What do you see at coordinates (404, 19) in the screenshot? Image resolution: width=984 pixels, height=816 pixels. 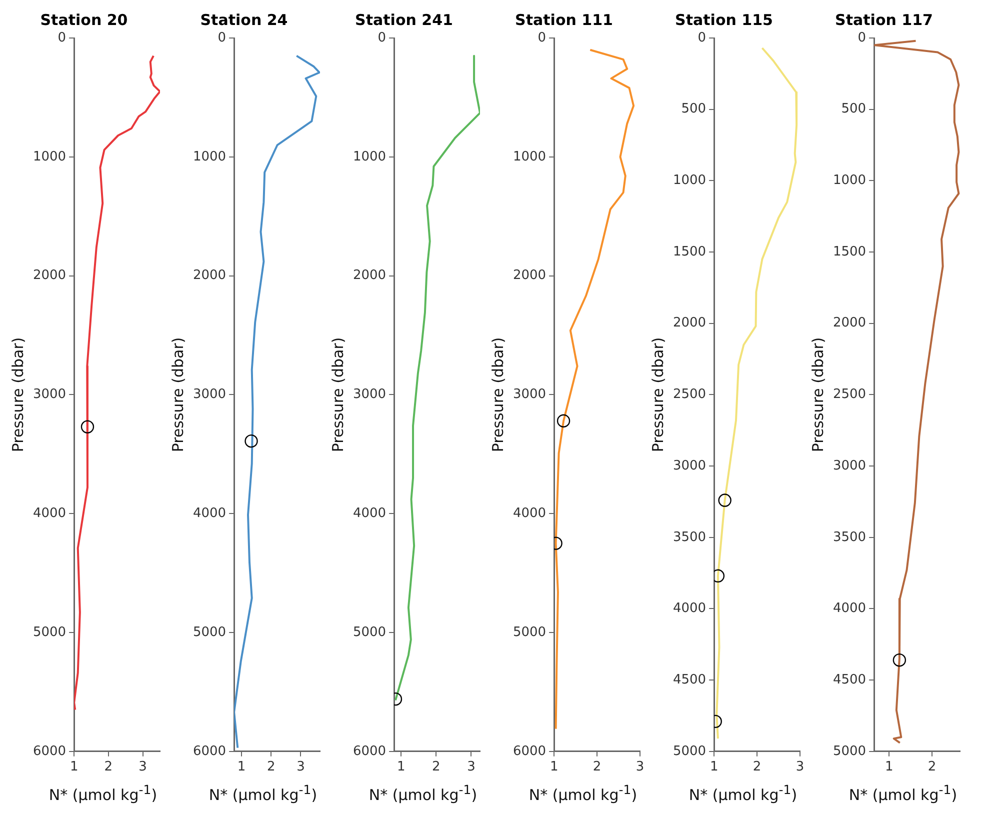 I see `chart-title: Station 241` at bounding box center [404, 19].